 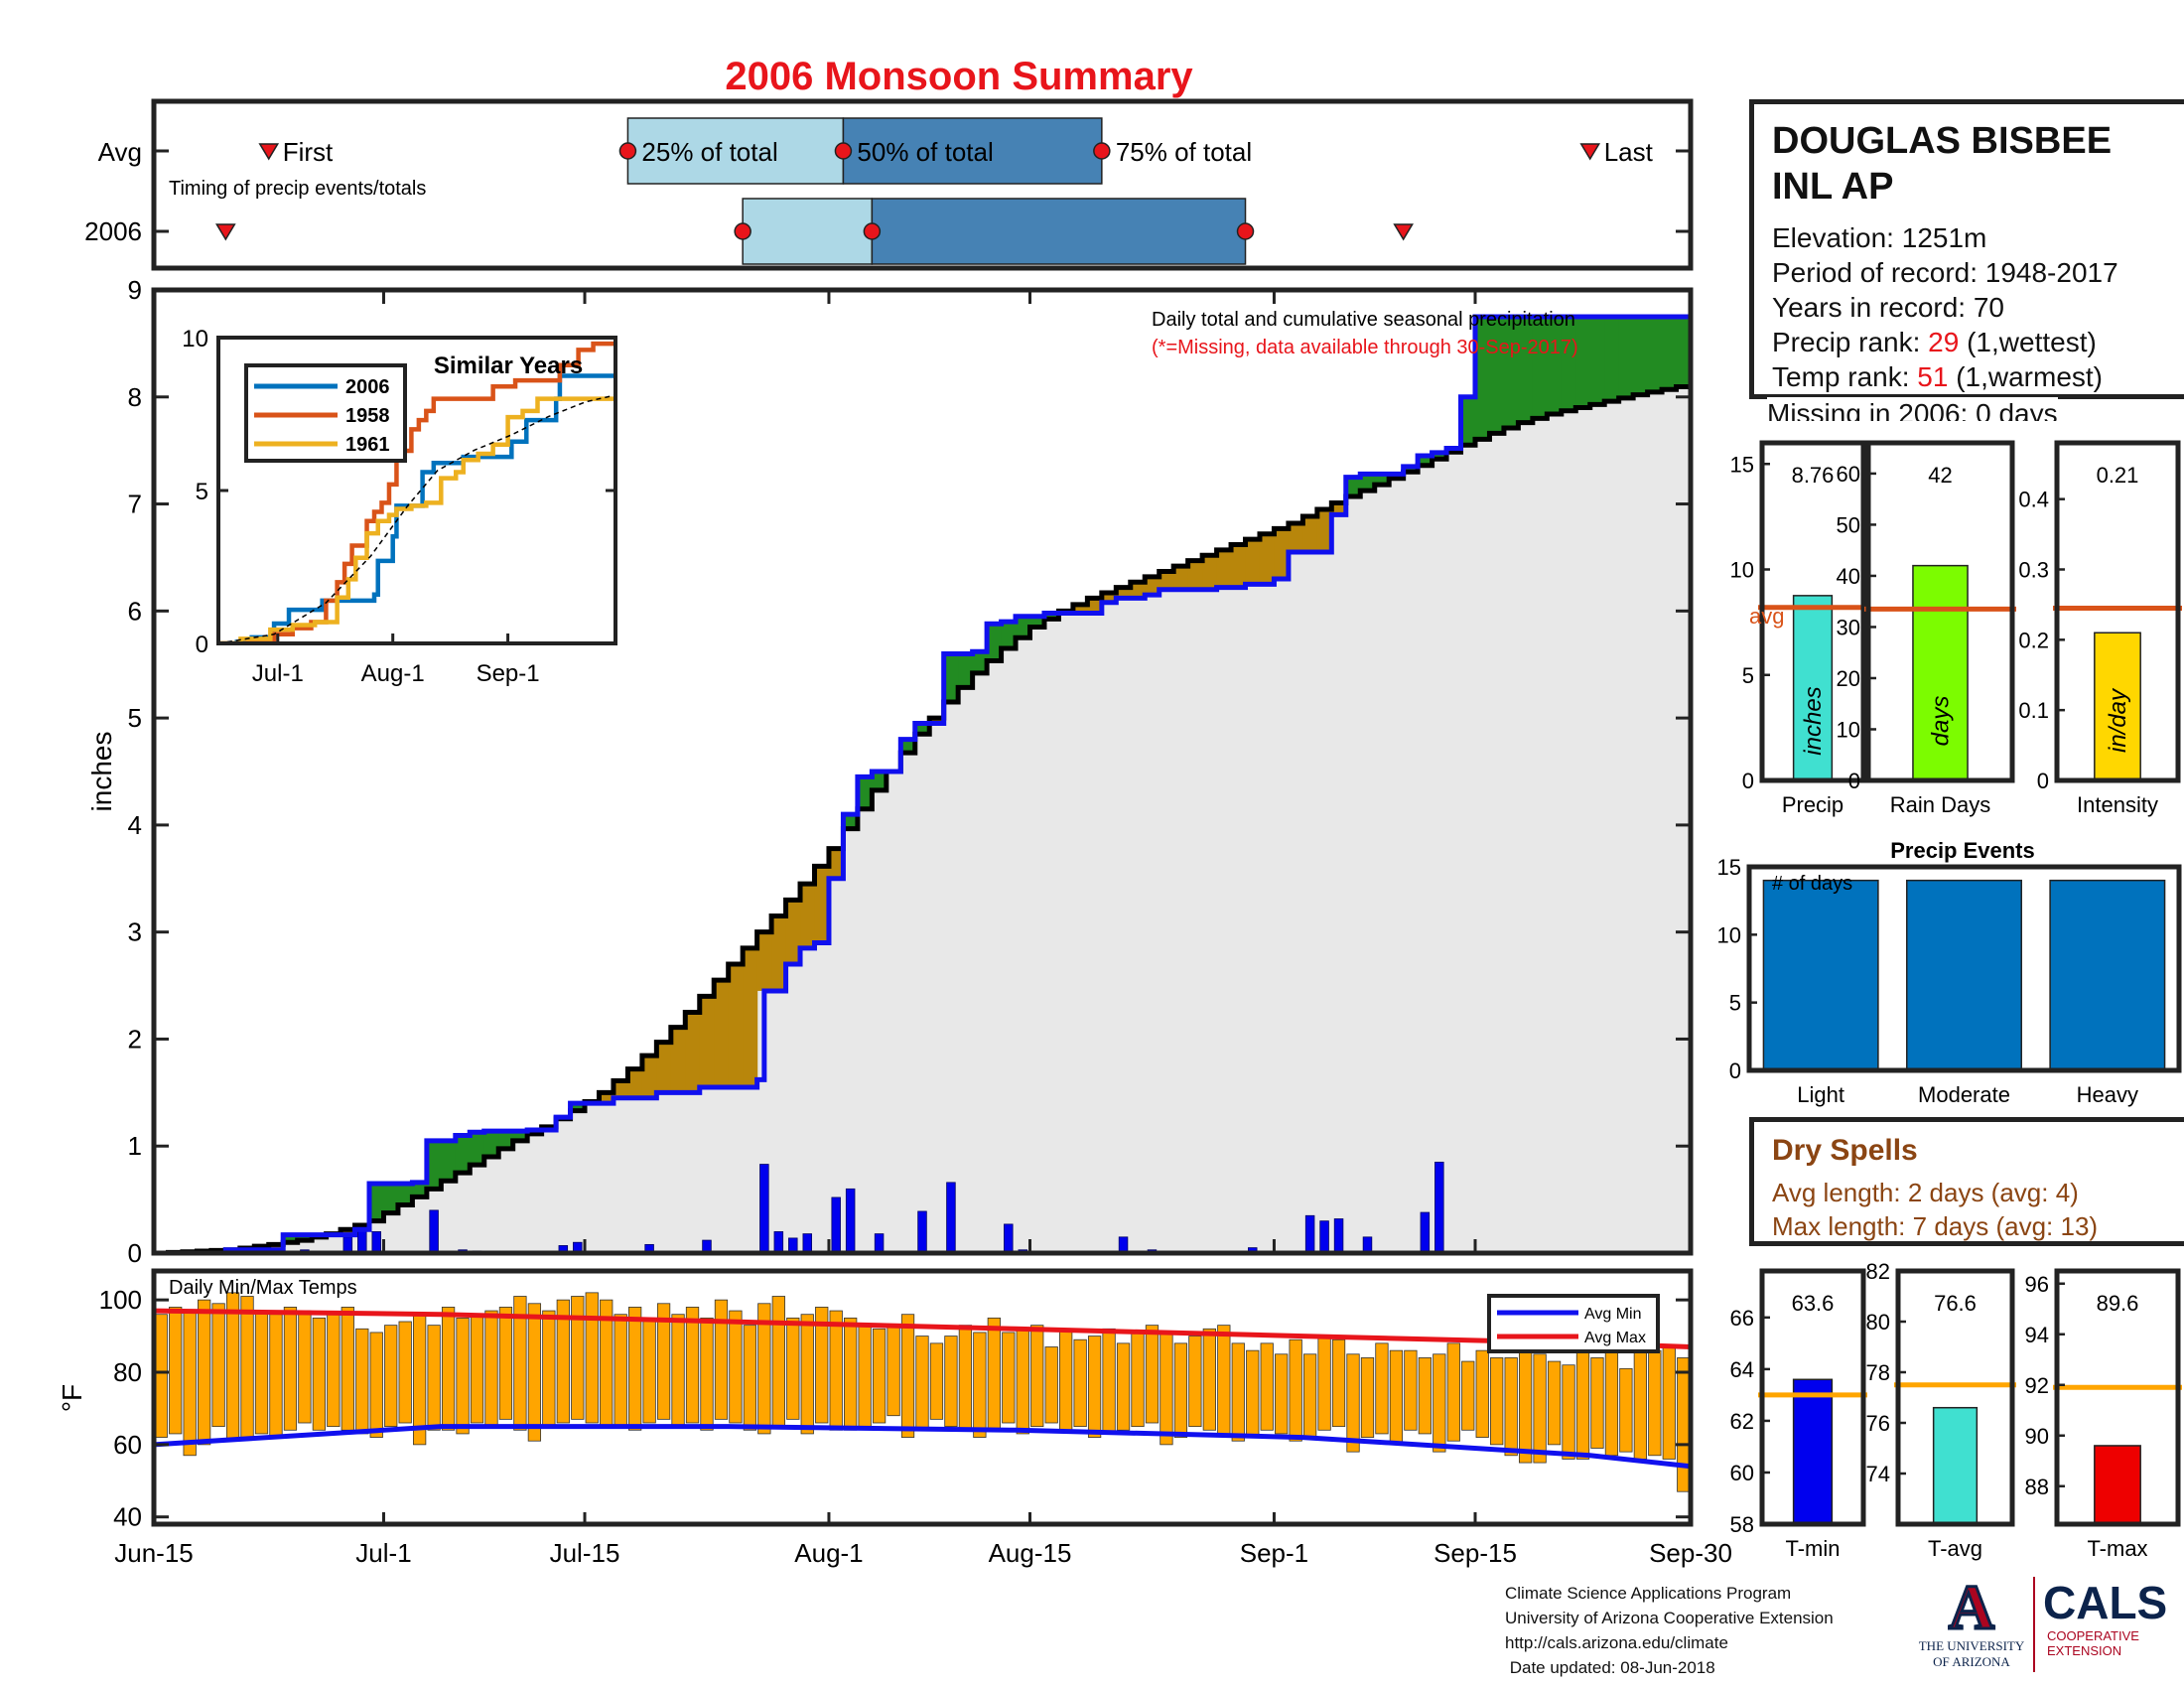 What do you see at coordinates (1616, 1642) in the screenshot?
I see `credits-url: http://cals.arizona.edu/climate` at bounding box center [1616, 1642].